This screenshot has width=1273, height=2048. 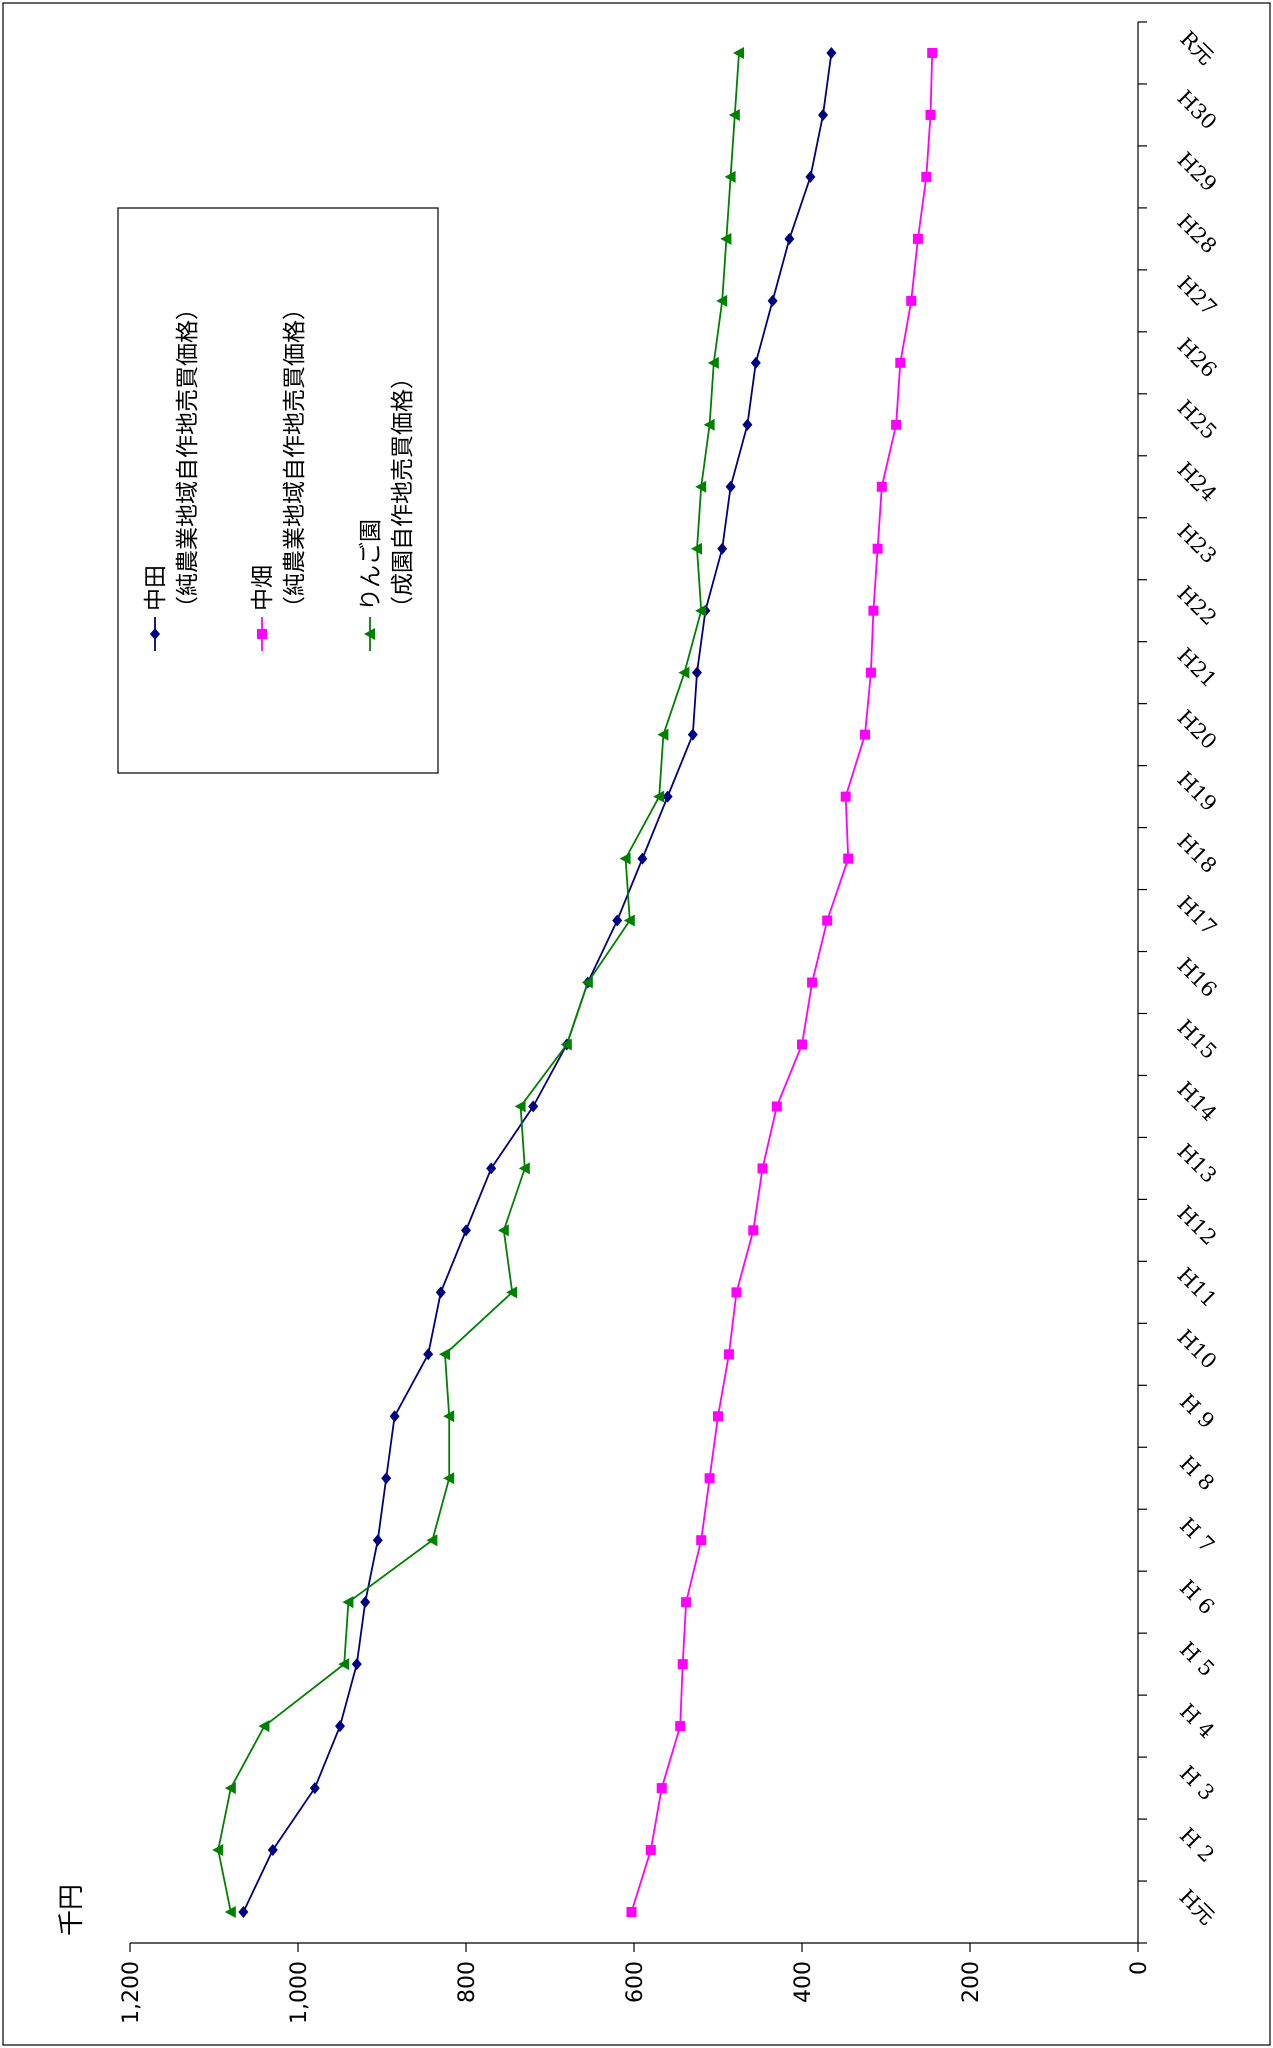 What do you see at coordinates (387, 508) in the screenshot?
I see `legend-item-3: りんご園 （成園自作地売買価格）` at bounding box center [387, 508].